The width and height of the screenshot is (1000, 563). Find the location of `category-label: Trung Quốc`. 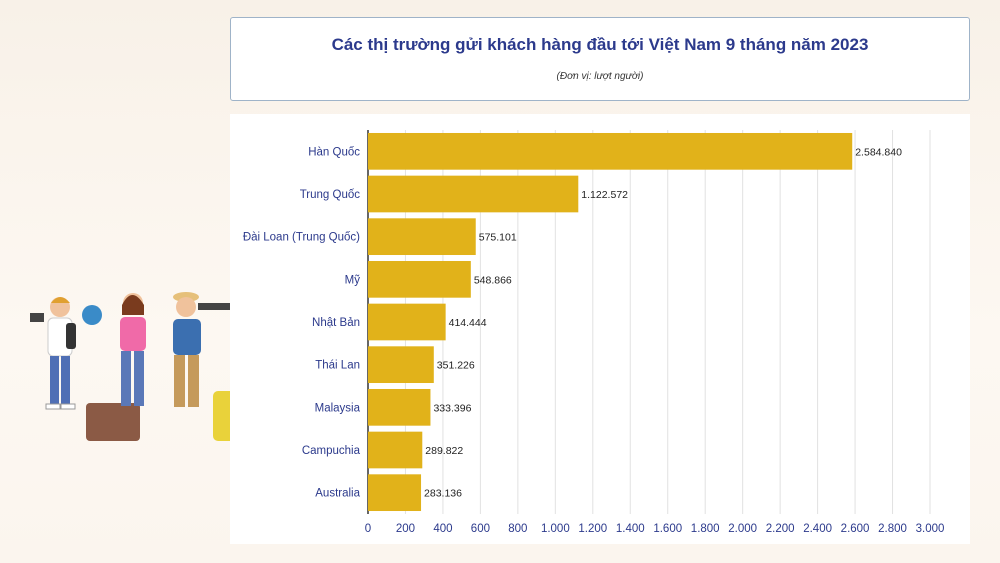

category-label: Trung Quốc is located at coordinates (330, 195).